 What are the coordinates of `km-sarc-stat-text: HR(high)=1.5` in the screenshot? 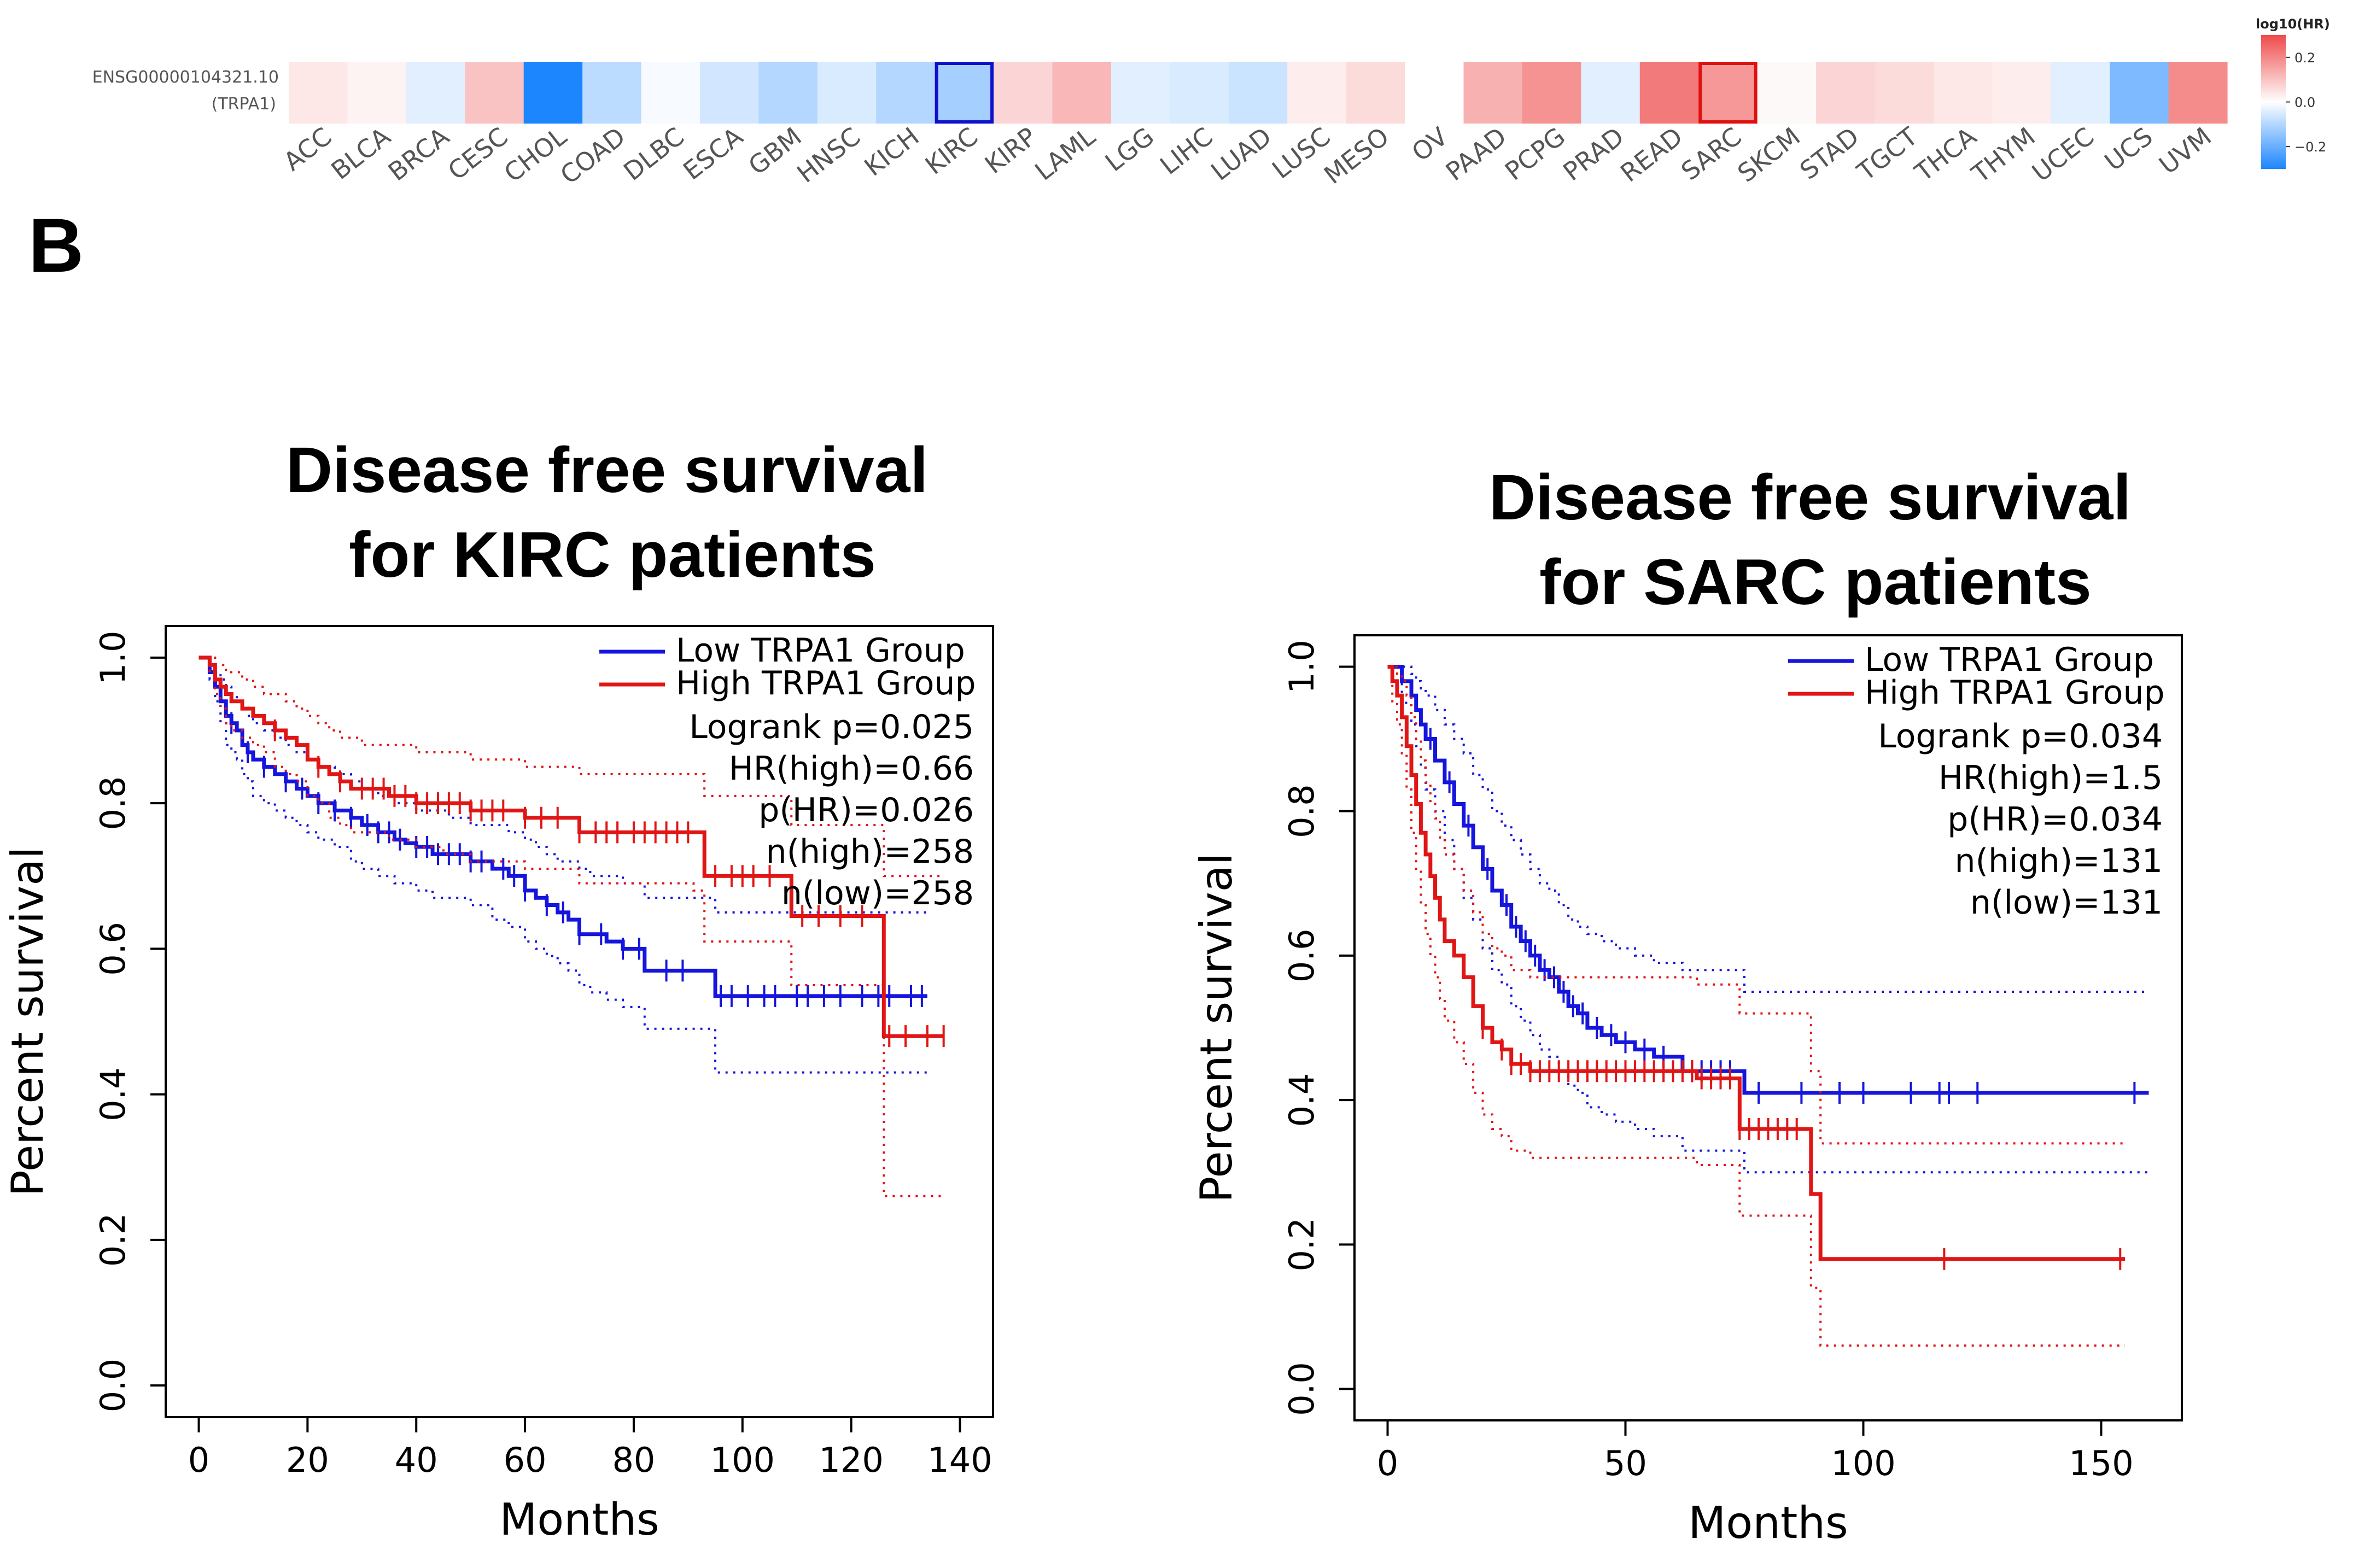 It's located at (2051, 778).